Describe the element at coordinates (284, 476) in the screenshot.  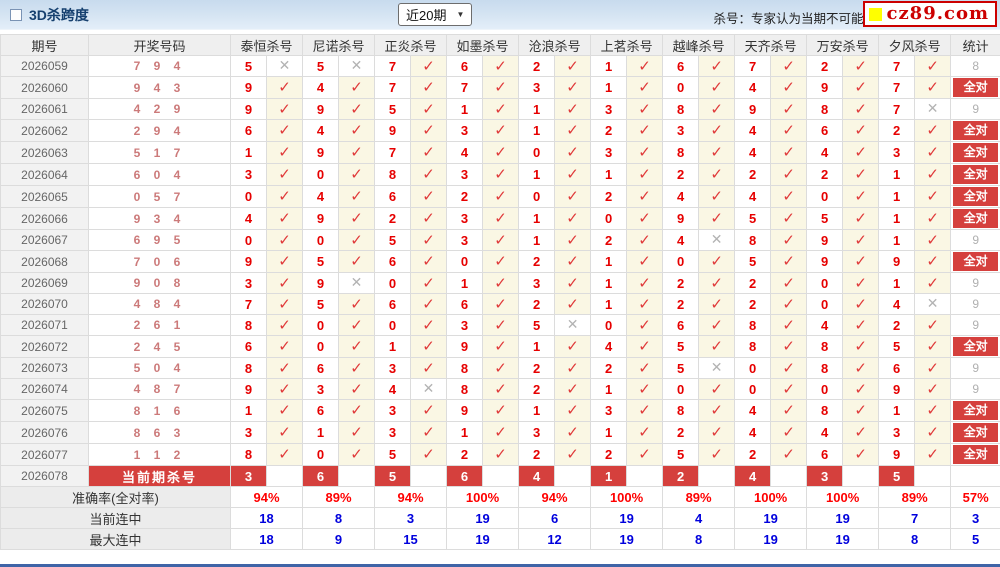
I see `empty-mark-cell` at that location.